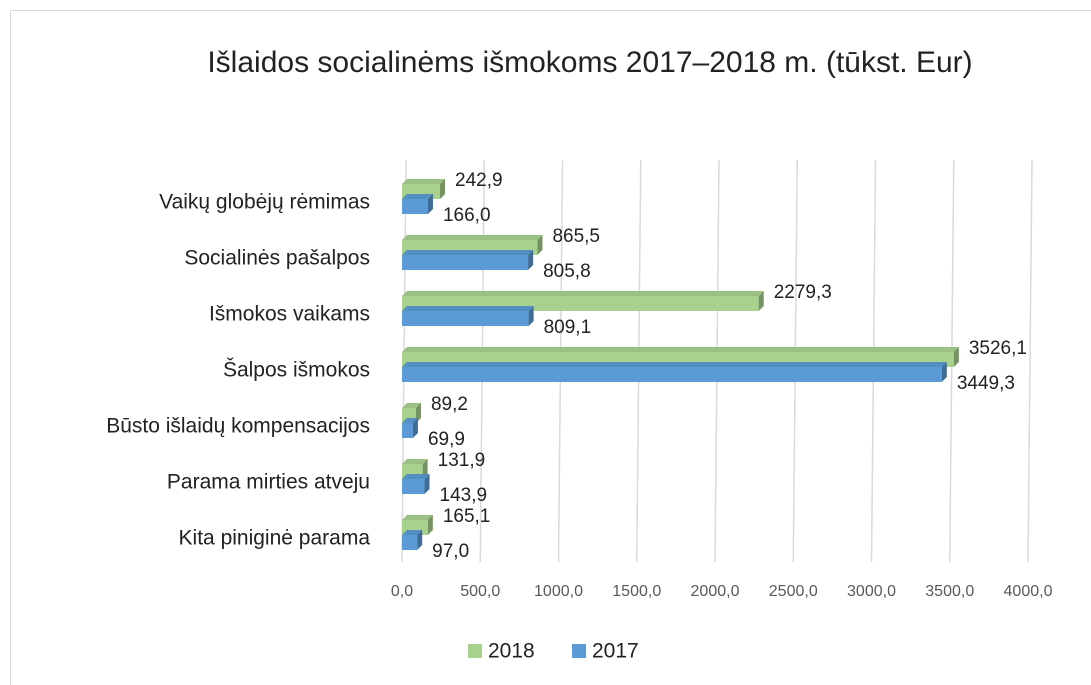 The image size is (1091, 685). I want to click on legend-label: 2017, so click(615, 651).